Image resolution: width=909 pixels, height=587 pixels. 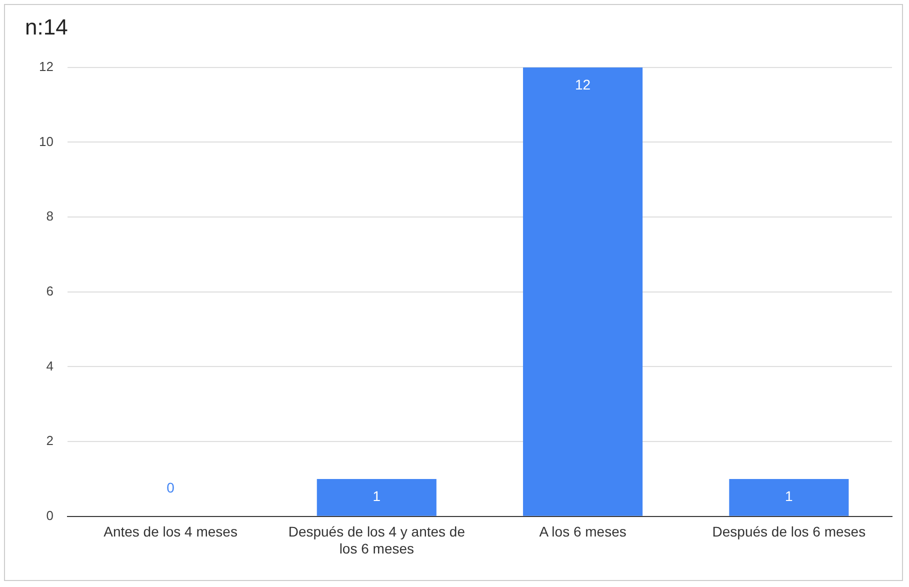 I want to click on y-tick-label: 12, so click(x=46, y=66).